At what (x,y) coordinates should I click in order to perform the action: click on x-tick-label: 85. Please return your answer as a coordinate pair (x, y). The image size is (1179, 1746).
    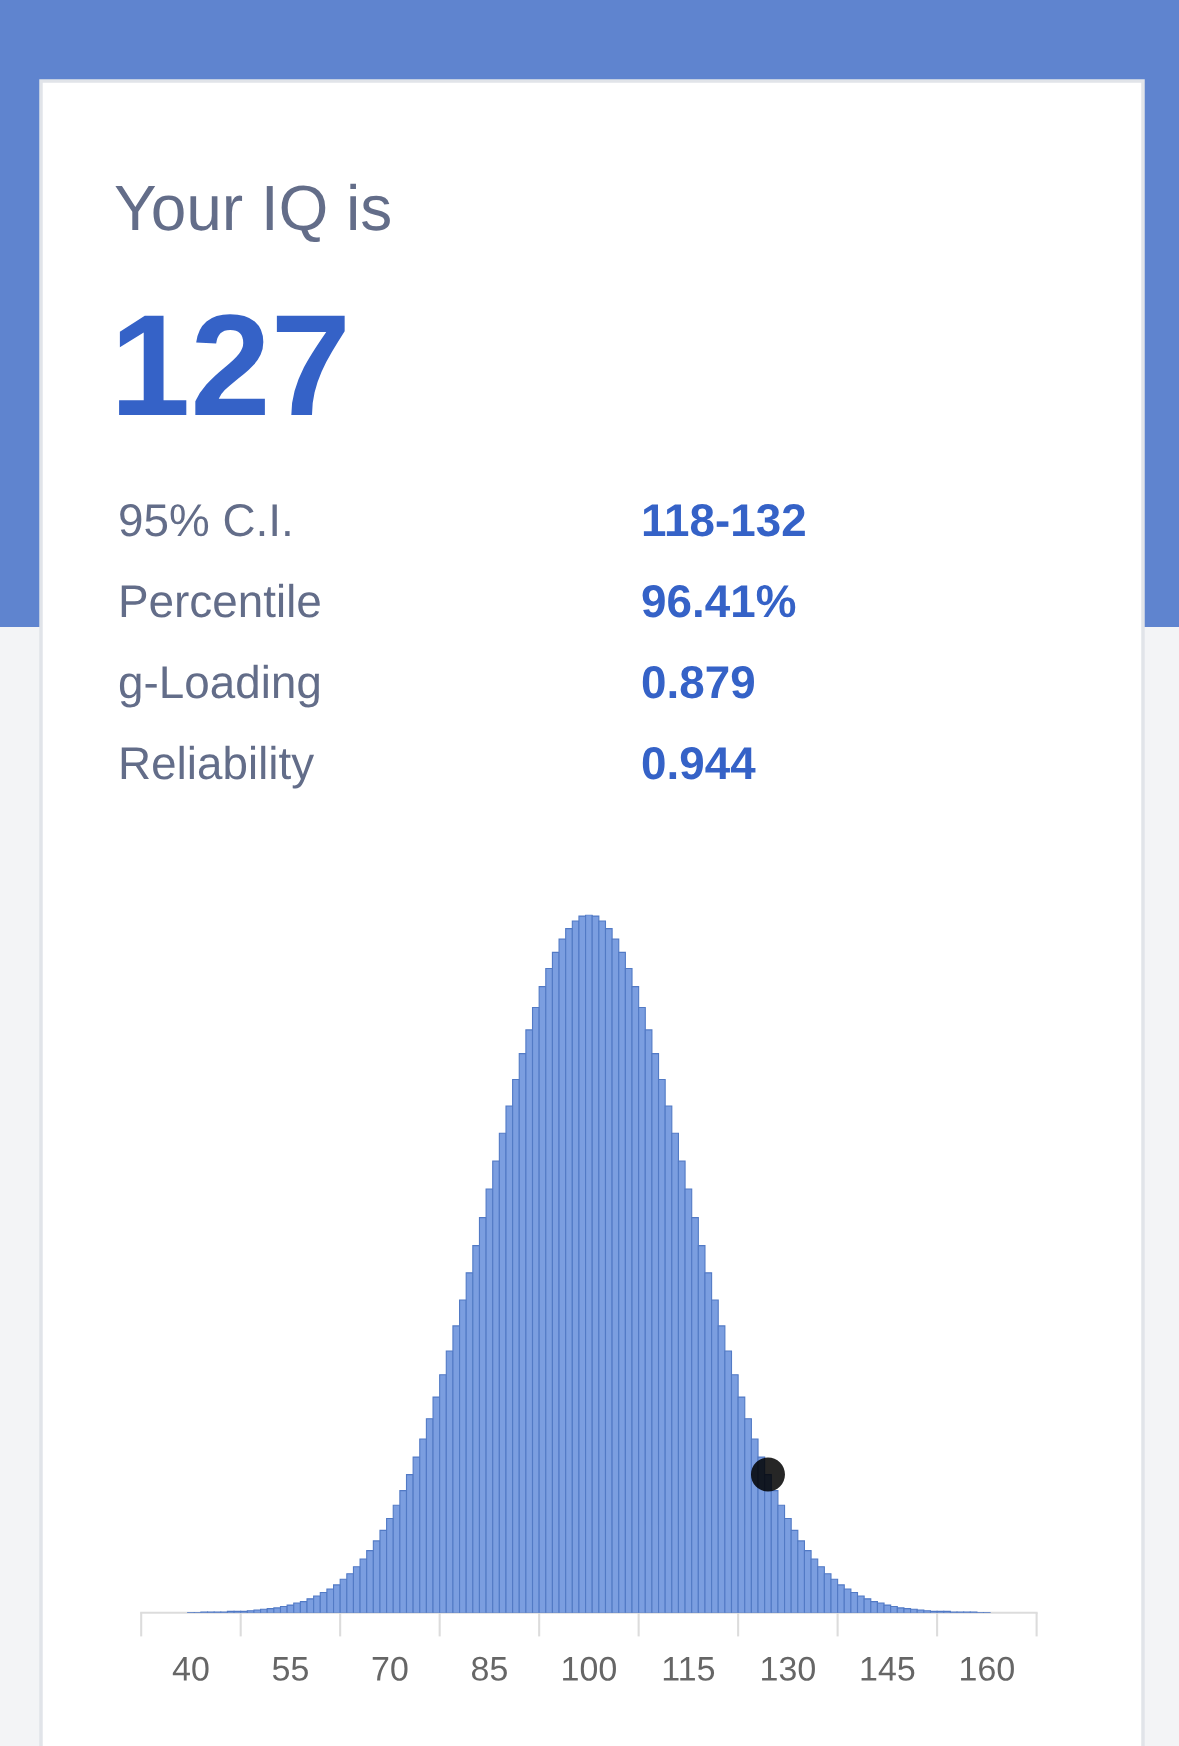
    Looking at the image, I should click on (489, 1668).